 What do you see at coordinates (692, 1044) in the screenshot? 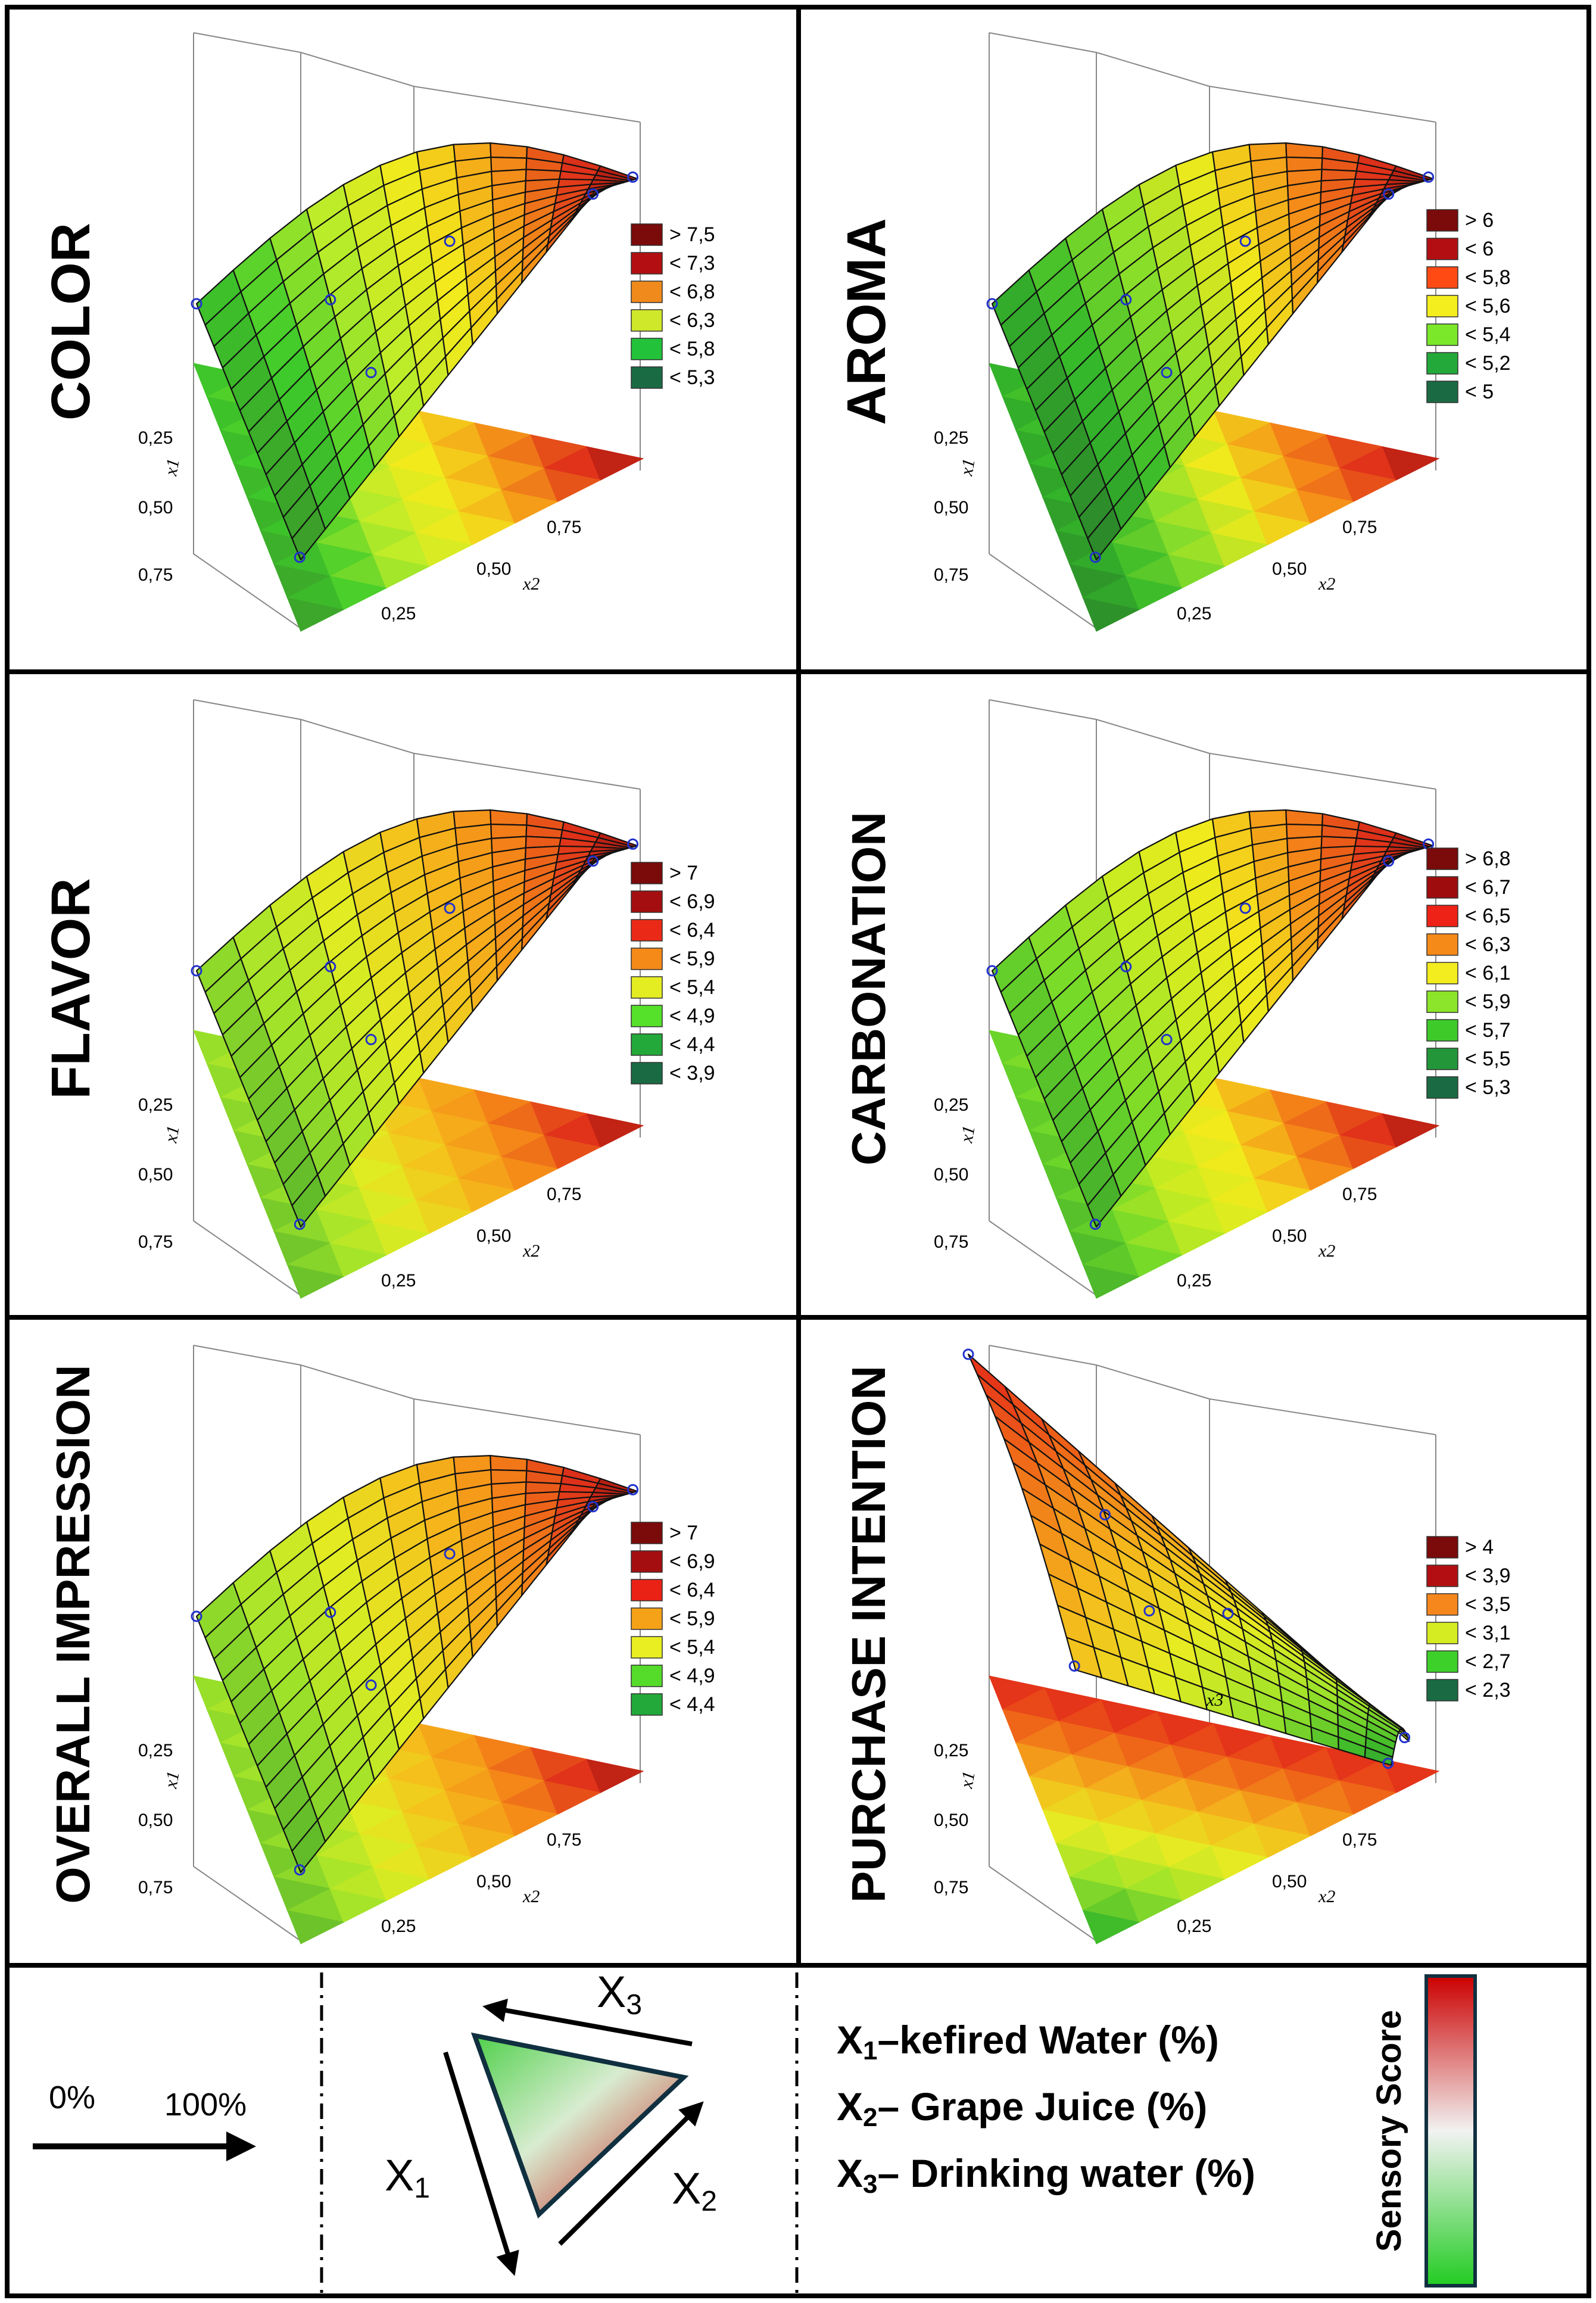
I see `legend-label: < 4,4` at bounding box center [692, 1044].